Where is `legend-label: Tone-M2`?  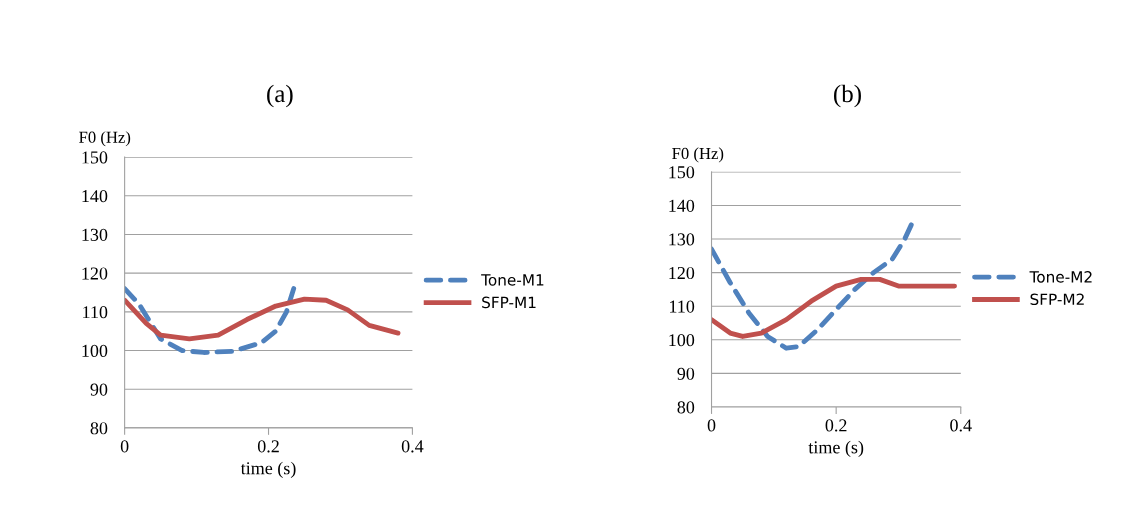 legend-label: Tone-M2 is located at coordinates (1060, 277).